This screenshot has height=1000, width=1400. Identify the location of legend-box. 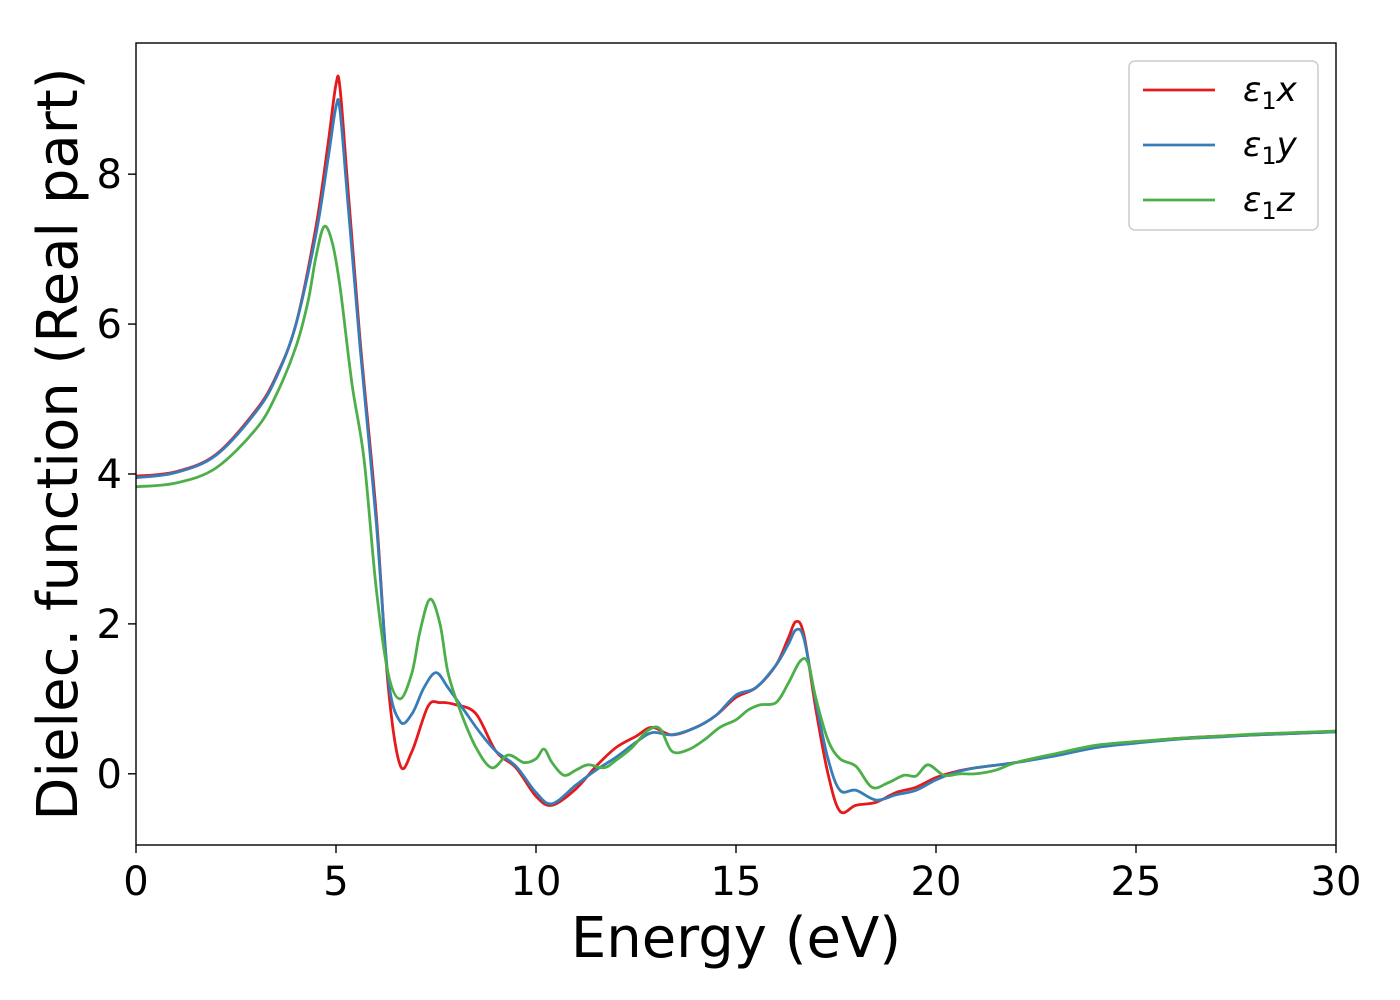
(1223, 145).